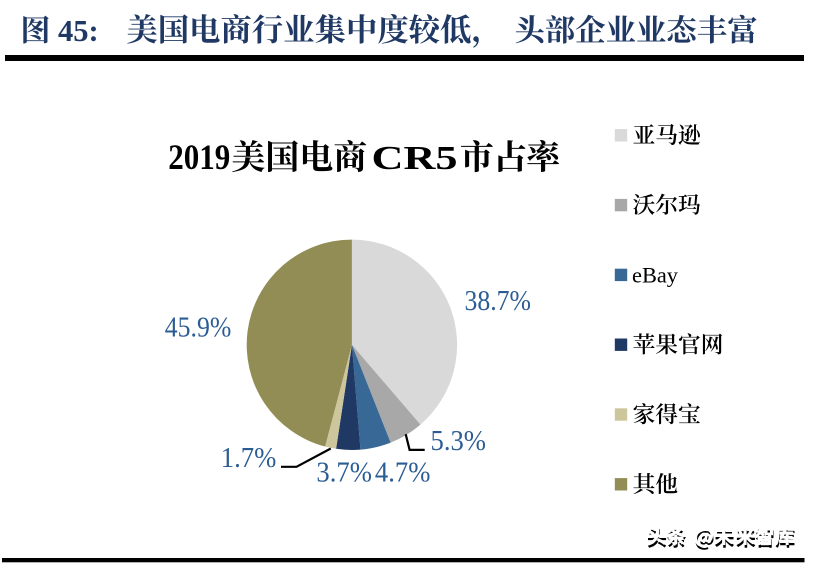  I want to click on svg-text: eBay, so click(655, 275).